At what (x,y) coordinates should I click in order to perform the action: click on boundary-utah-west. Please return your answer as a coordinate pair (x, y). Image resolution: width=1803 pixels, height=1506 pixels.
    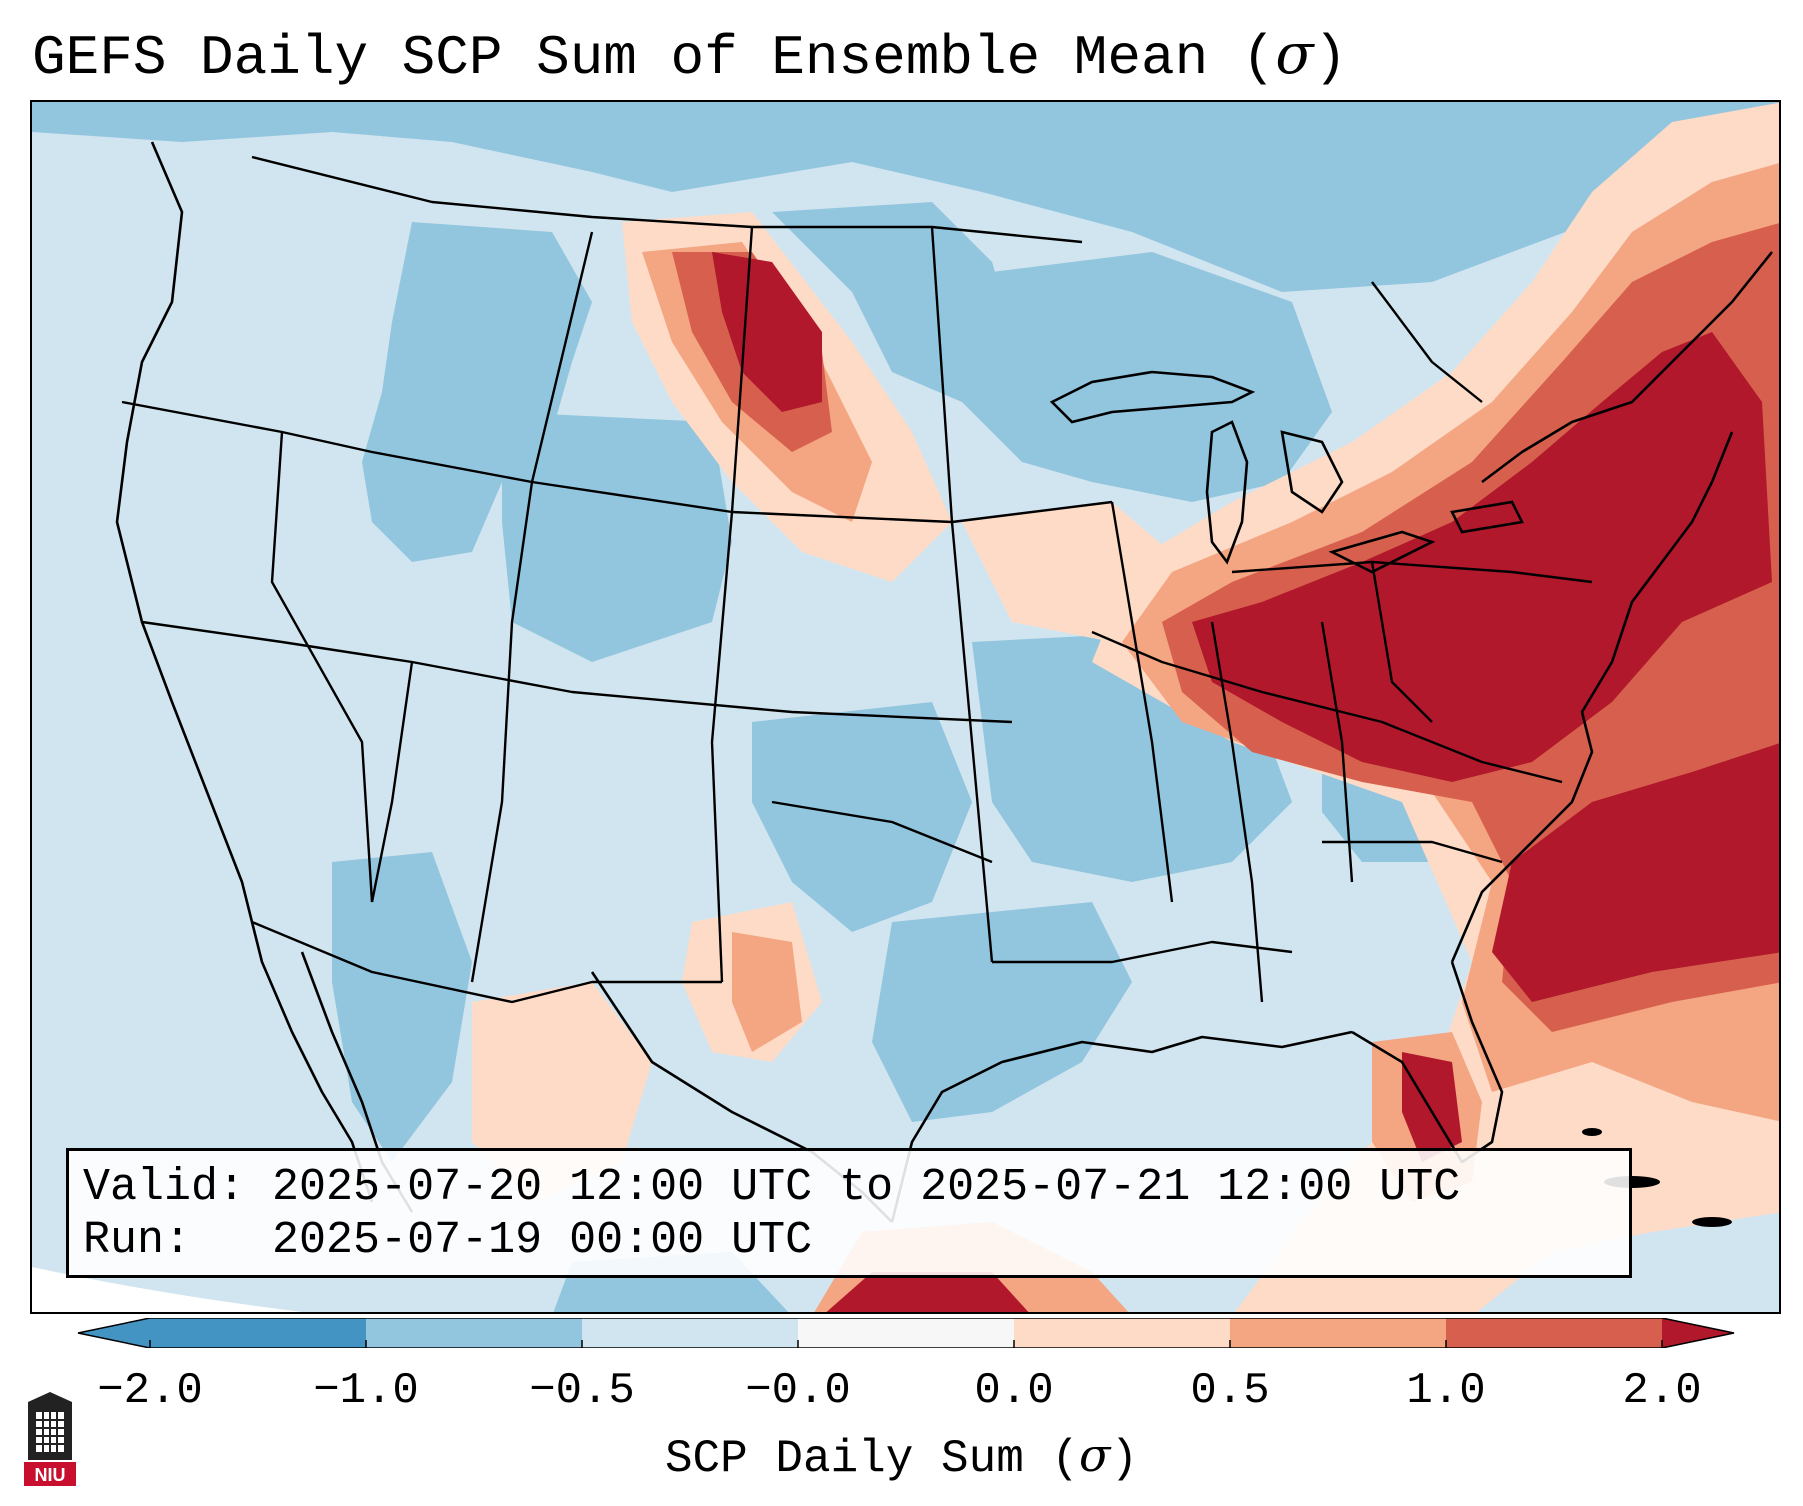
    Looking at the image, I should click on (532, 607).